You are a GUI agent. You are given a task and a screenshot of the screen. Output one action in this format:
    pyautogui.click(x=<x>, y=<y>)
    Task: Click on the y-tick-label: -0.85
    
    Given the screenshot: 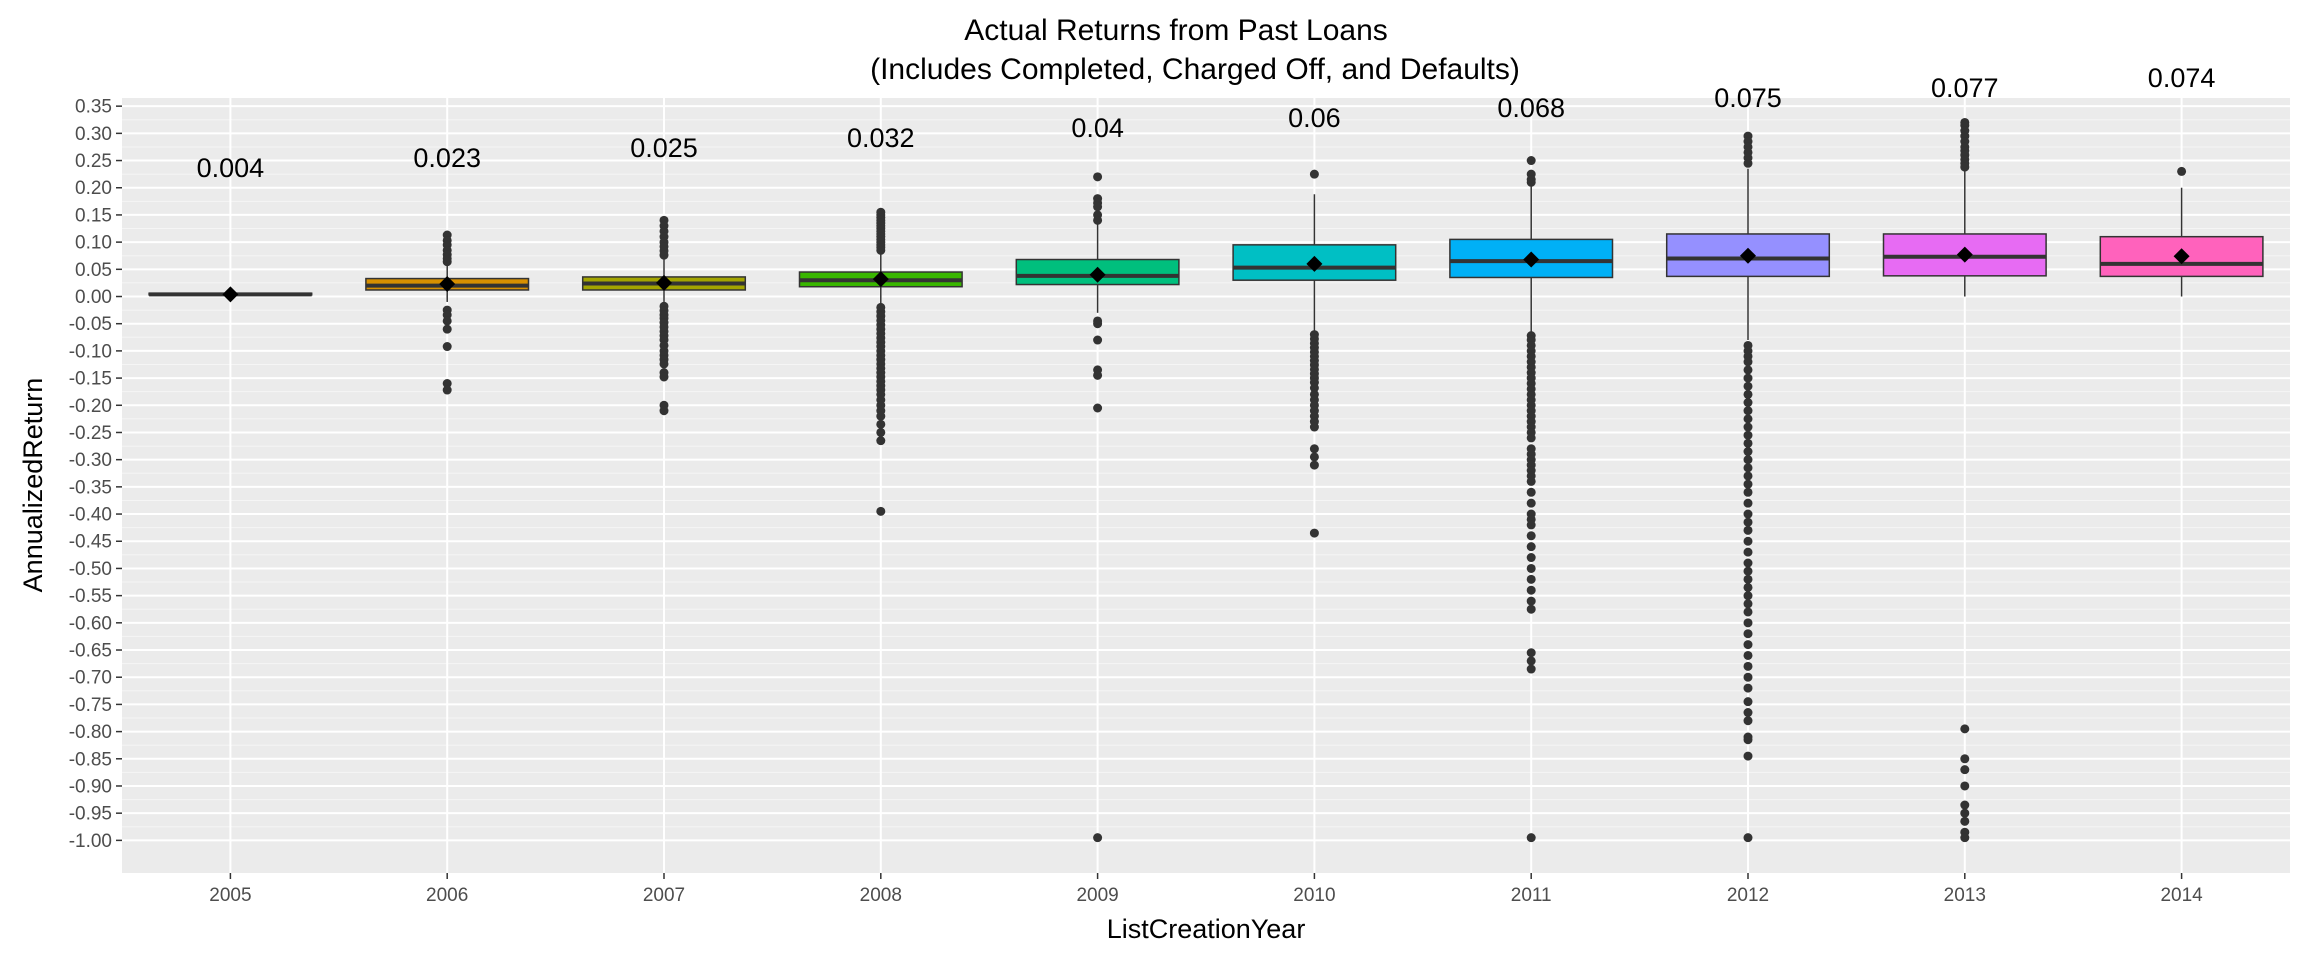 What is the action you would take?
    pyautogui.click(x=90, y=759)
    